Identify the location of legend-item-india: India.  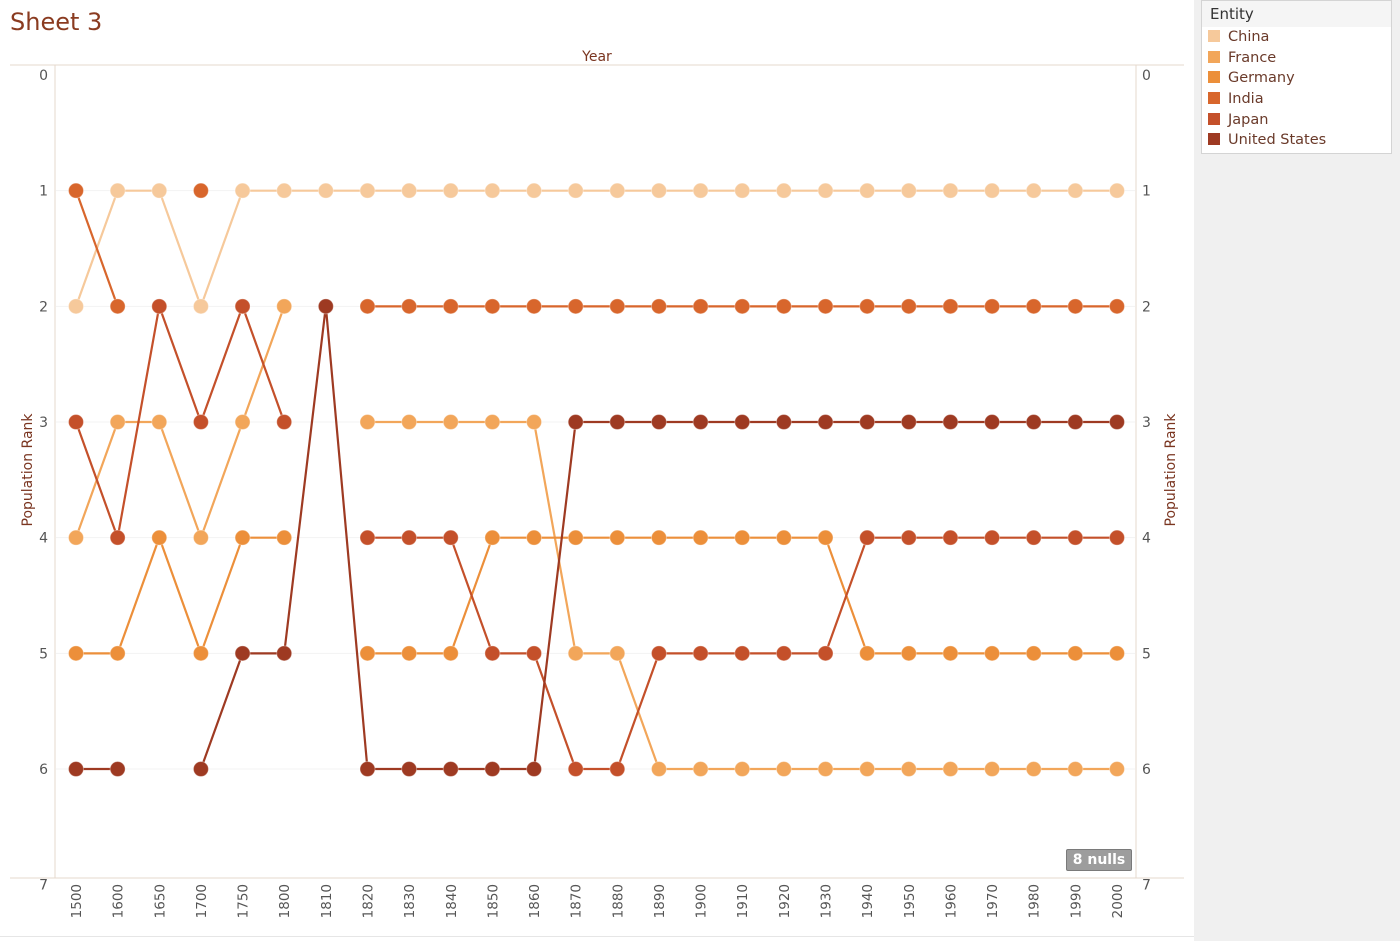
(1296, 99).